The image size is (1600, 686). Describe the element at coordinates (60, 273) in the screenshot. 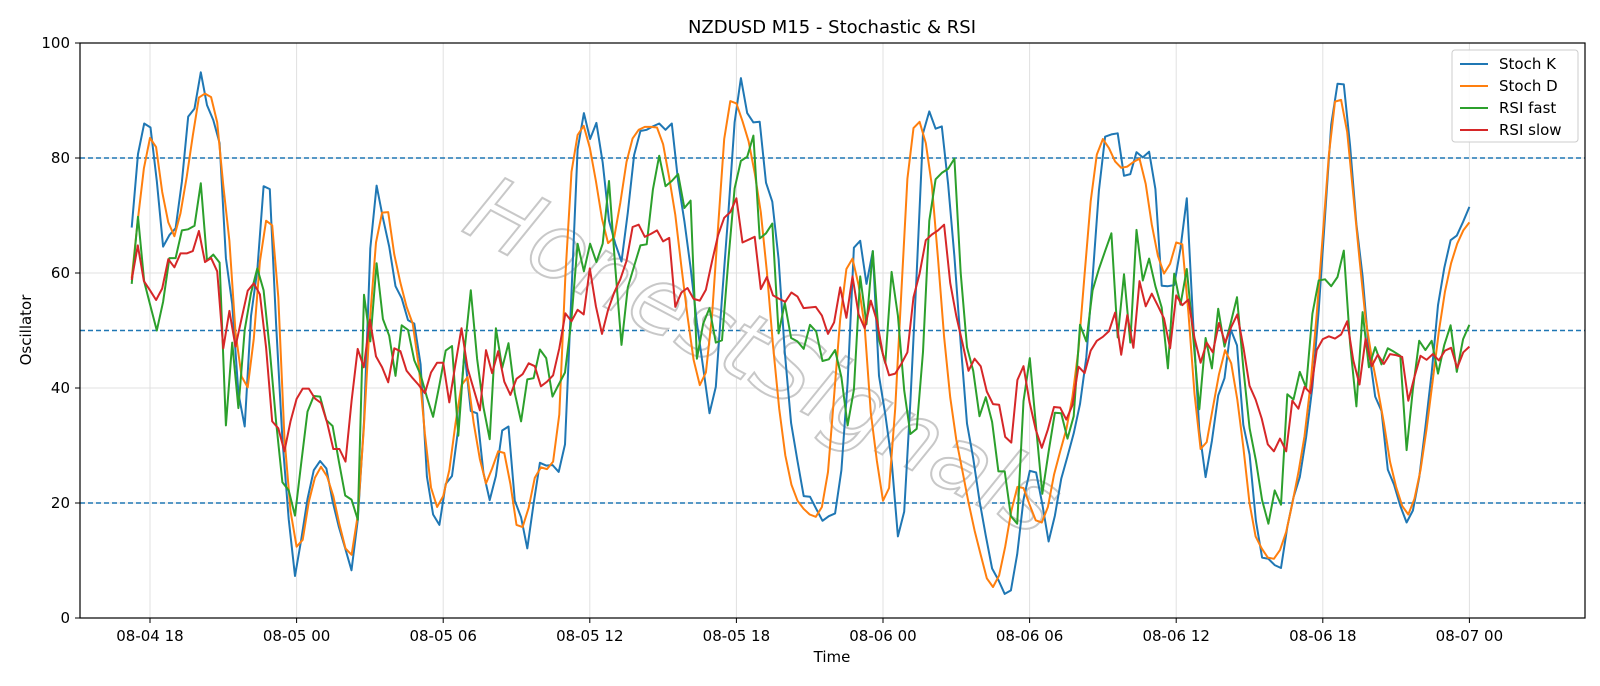

I see `y-tick-label: 60` at that location.